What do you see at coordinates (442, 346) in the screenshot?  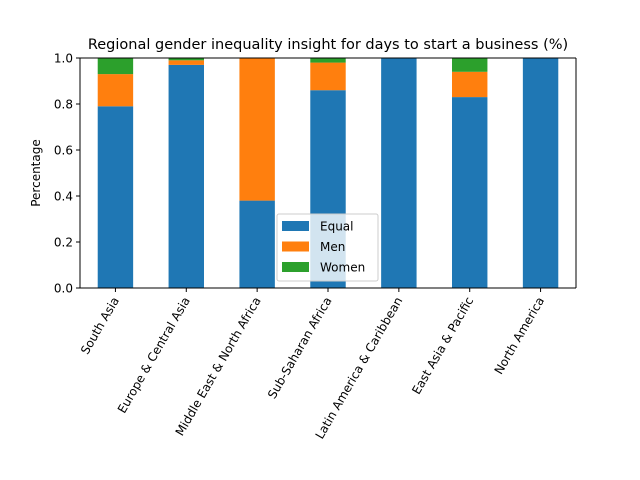 I see `x-tick-label-5: East Asia & Pacific` at bounding box center [442, 346].